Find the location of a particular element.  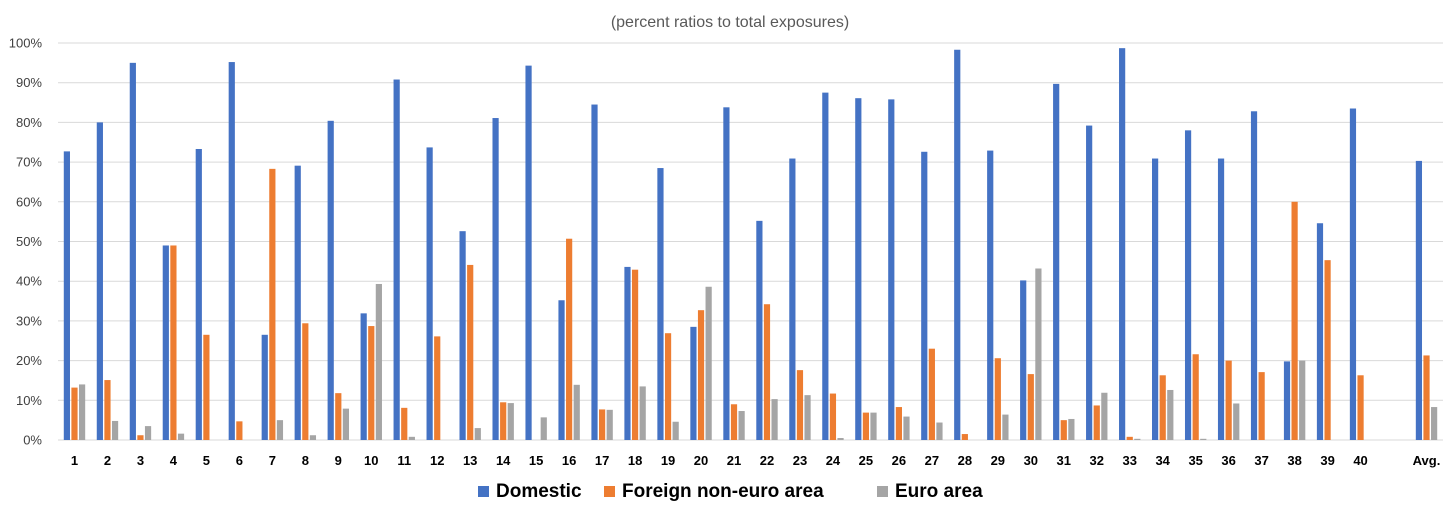

x-tick-label: 4 is located at coordinates (174, 460).